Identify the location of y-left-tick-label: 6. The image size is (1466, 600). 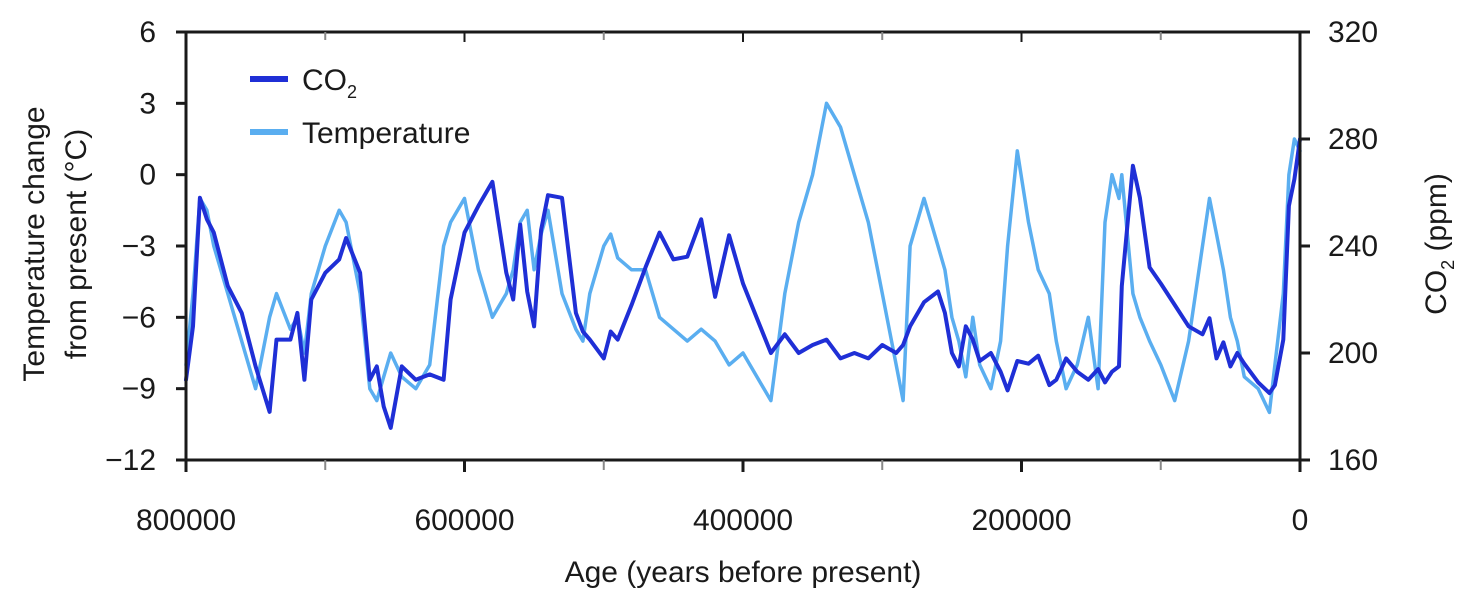
(147, 32).